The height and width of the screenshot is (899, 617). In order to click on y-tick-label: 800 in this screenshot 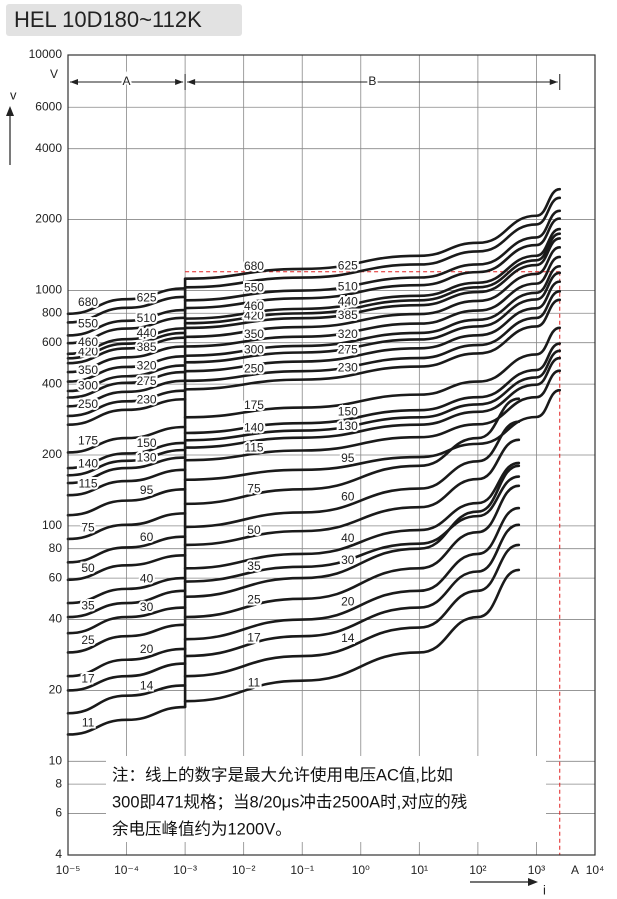, I will do `click(52, 312)`.